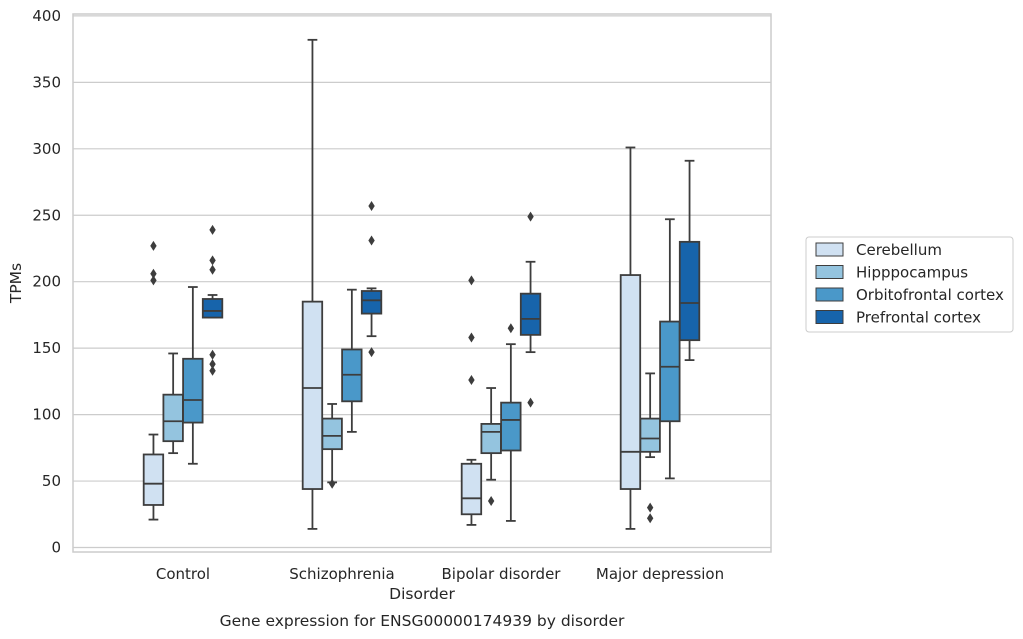 This screenshot has width=1023, height=639. What do you see at coordinates (918, 318) in the screenshot?
I see `legend-label: Prefrontal cortex` at bounding box center [918, 318].